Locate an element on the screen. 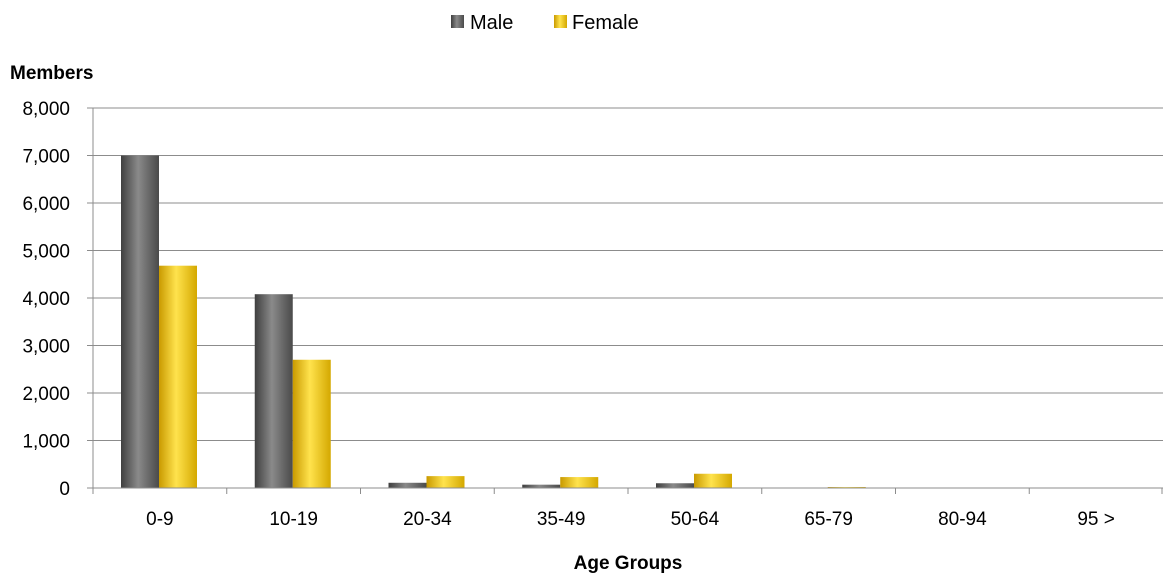 This screenshot has width=1163, height=578. x-tick-label: 65-79 is located at coordinates (828, 519).